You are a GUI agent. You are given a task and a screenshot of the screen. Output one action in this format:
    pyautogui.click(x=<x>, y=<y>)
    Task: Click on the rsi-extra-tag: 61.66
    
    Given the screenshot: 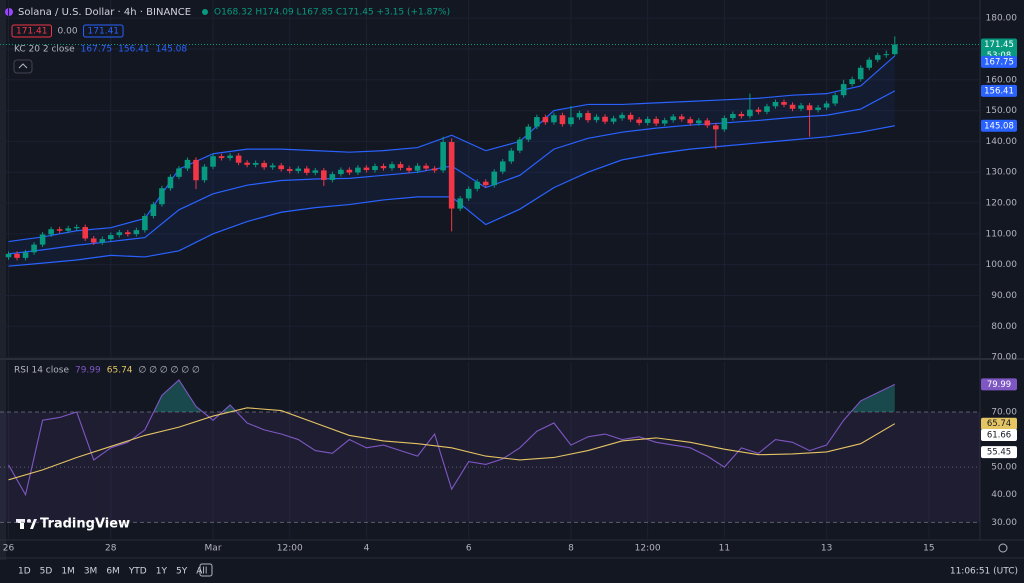 What is the action you would take?
    pyautogui.click(x=999, y=435)
    